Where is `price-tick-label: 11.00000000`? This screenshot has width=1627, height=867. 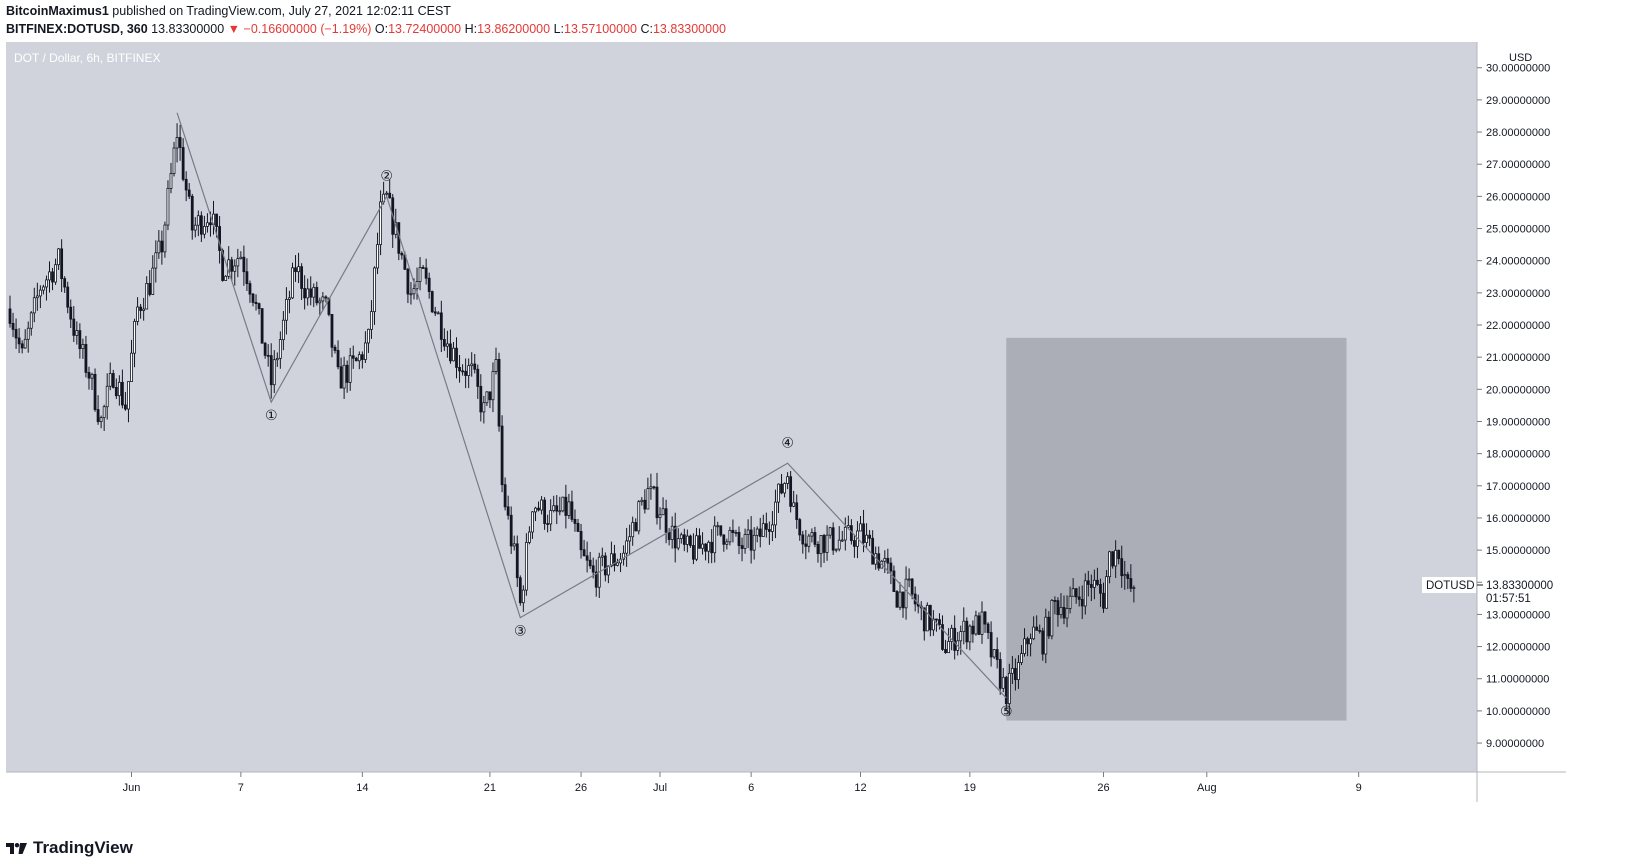
price-tick-label: 11.00000000 is located at coordinates (1517, 680).